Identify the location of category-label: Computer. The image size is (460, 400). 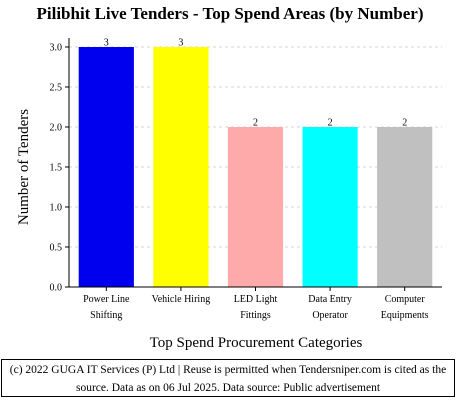
(405, 299).